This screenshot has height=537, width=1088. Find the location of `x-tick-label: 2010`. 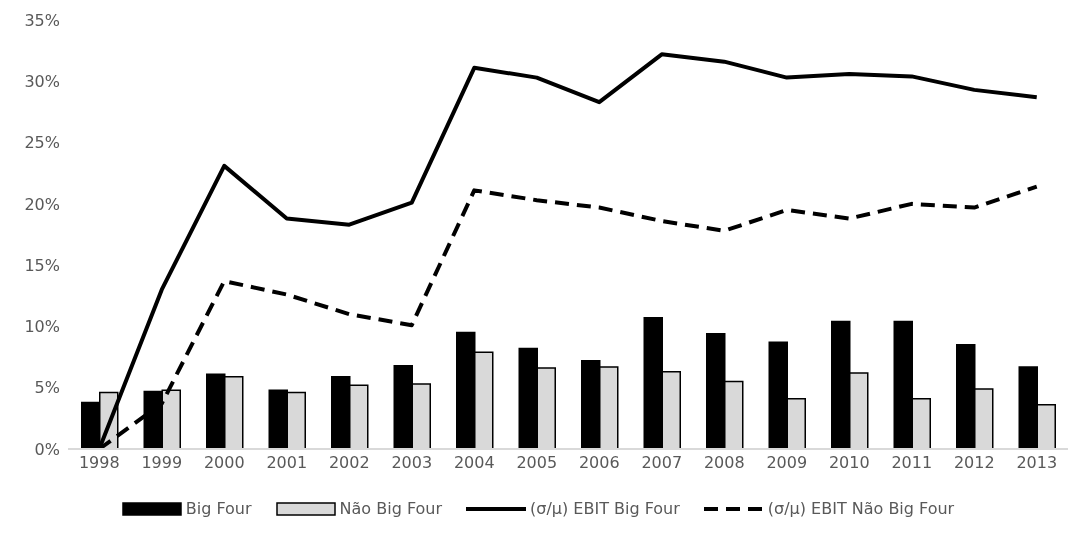

x-tick-label: 2010 is located at coordinates (849, 463).